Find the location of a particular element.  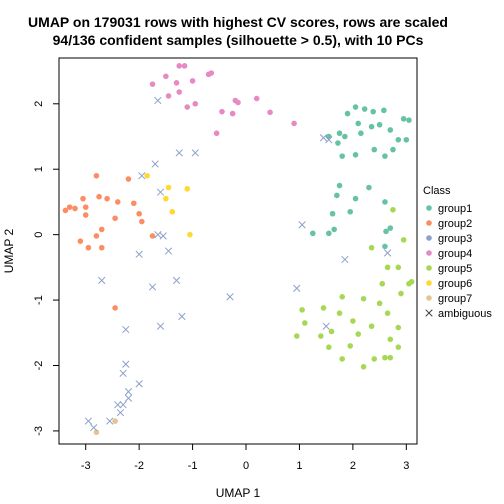

series-group6 is located at coordinates (168, 205).